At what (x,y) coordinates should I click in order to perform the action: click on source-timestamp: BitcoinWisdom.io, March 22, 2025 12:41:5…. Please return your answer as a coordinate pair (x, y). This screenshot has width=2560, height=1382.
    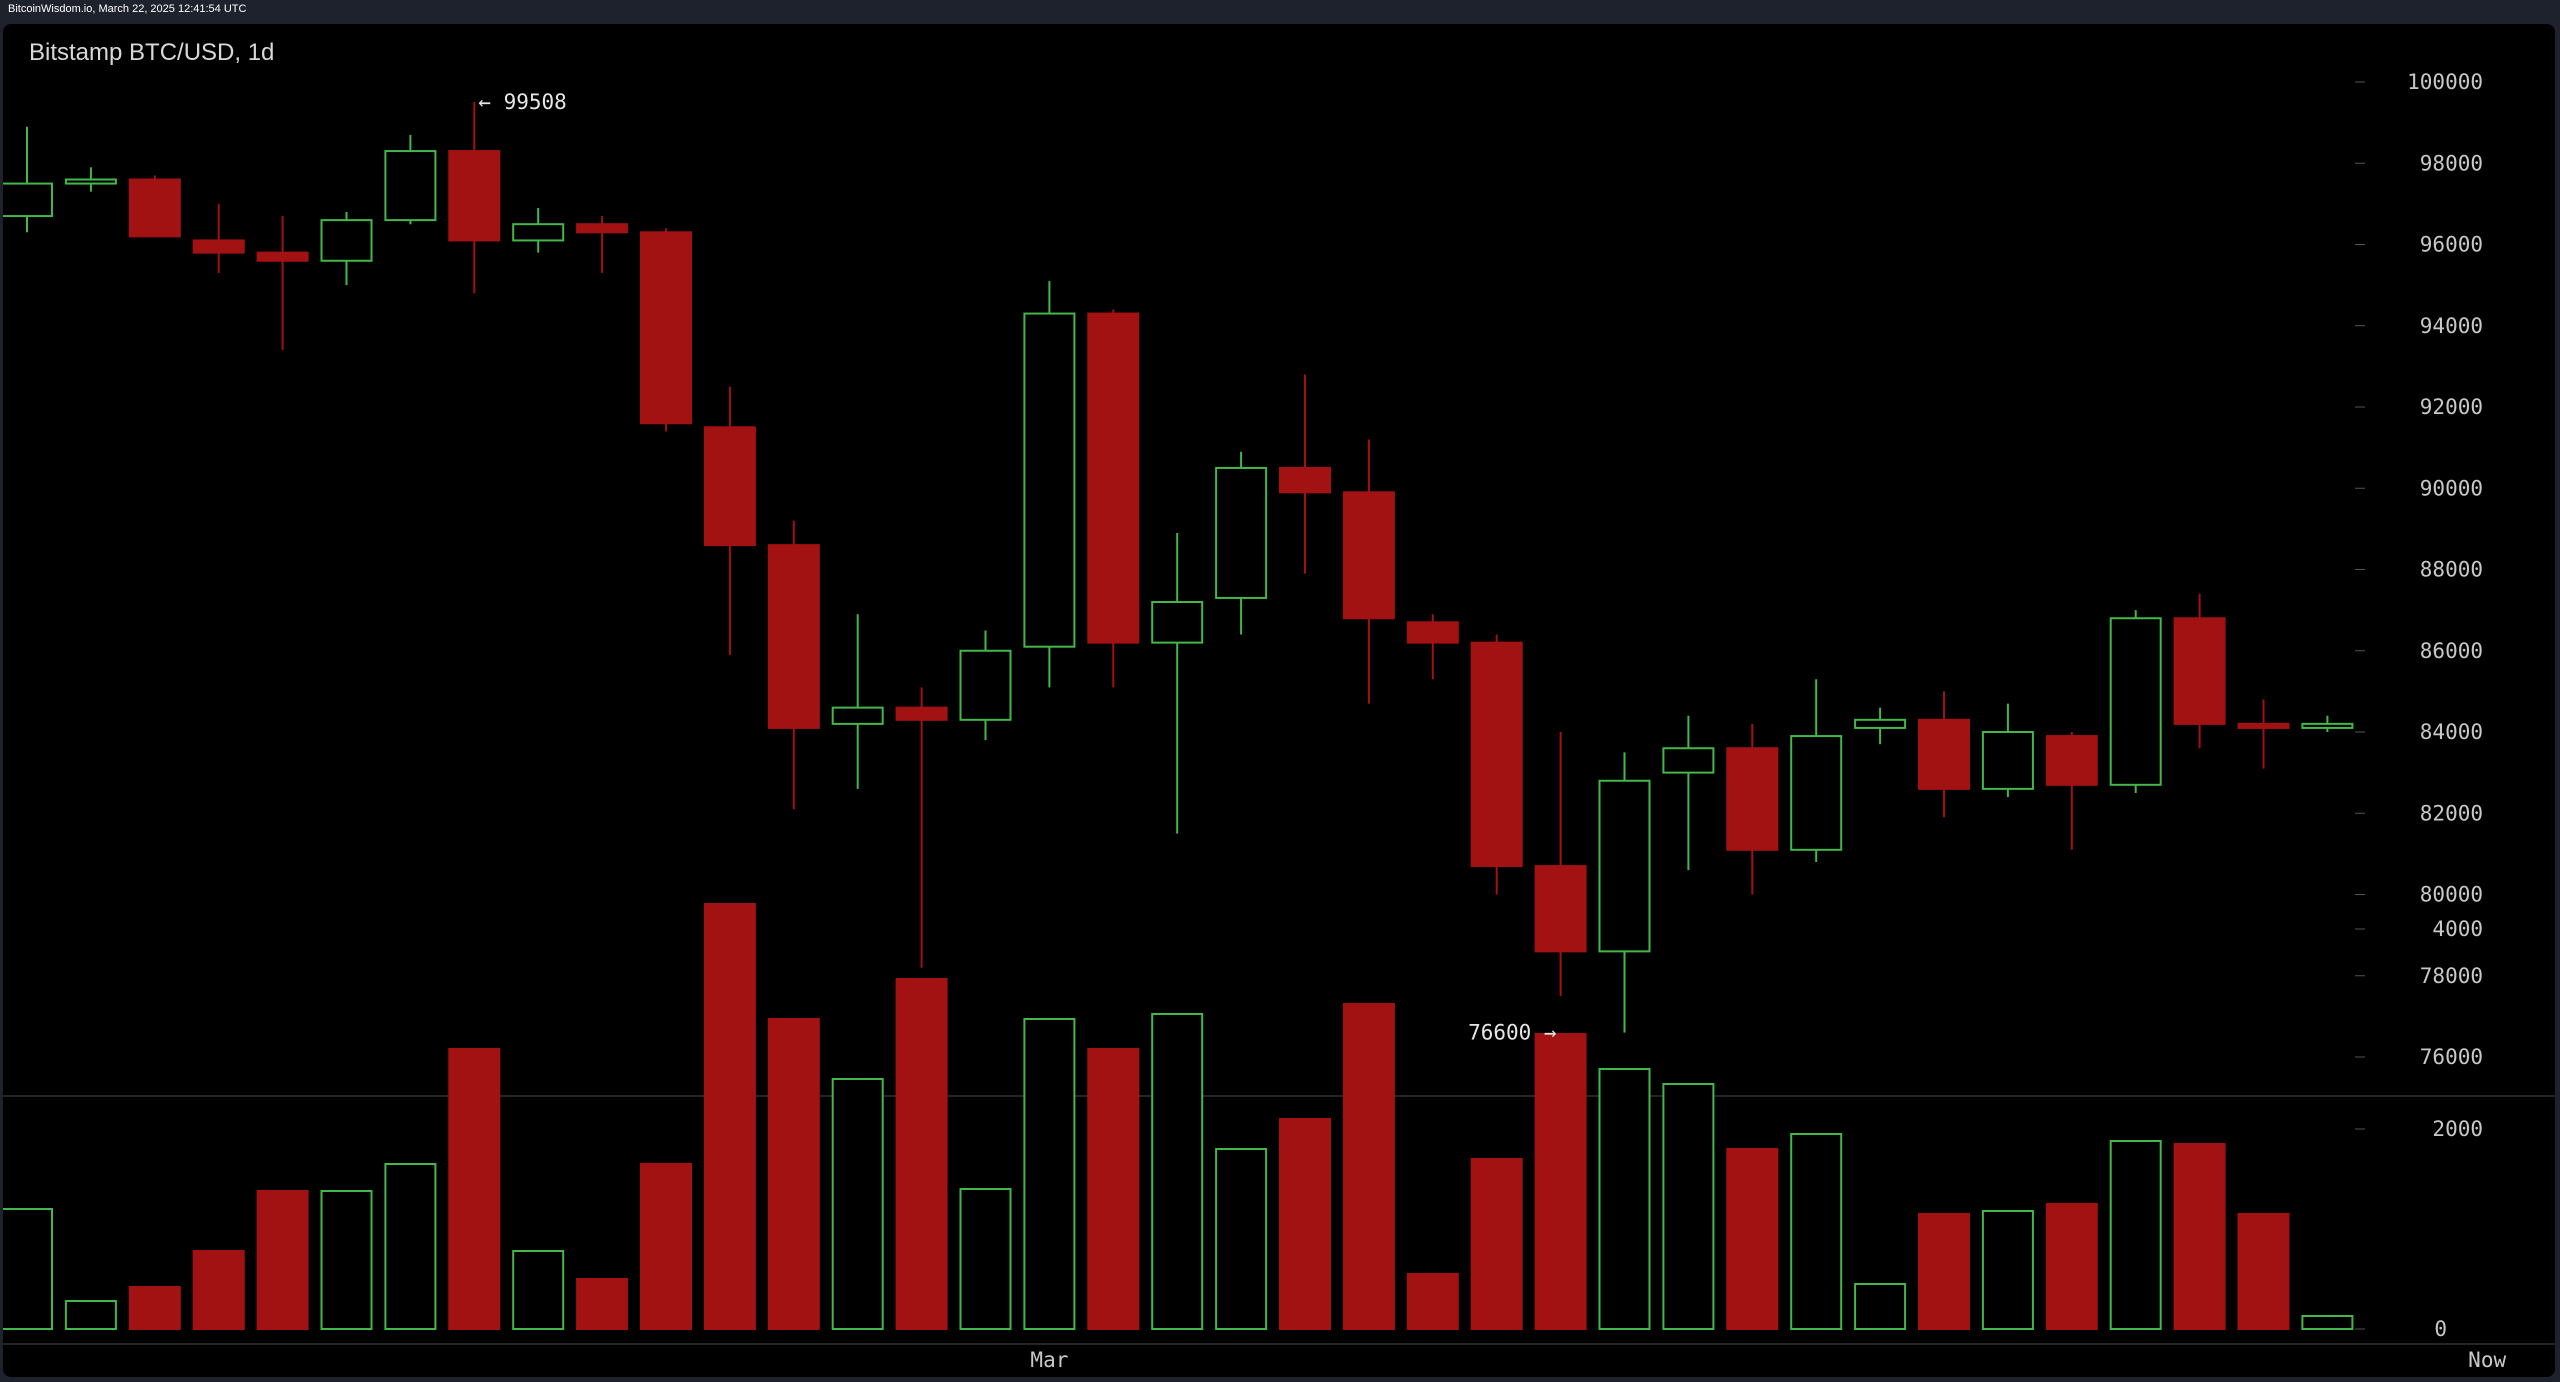
    Looking at the image, I should click on (127, 9).